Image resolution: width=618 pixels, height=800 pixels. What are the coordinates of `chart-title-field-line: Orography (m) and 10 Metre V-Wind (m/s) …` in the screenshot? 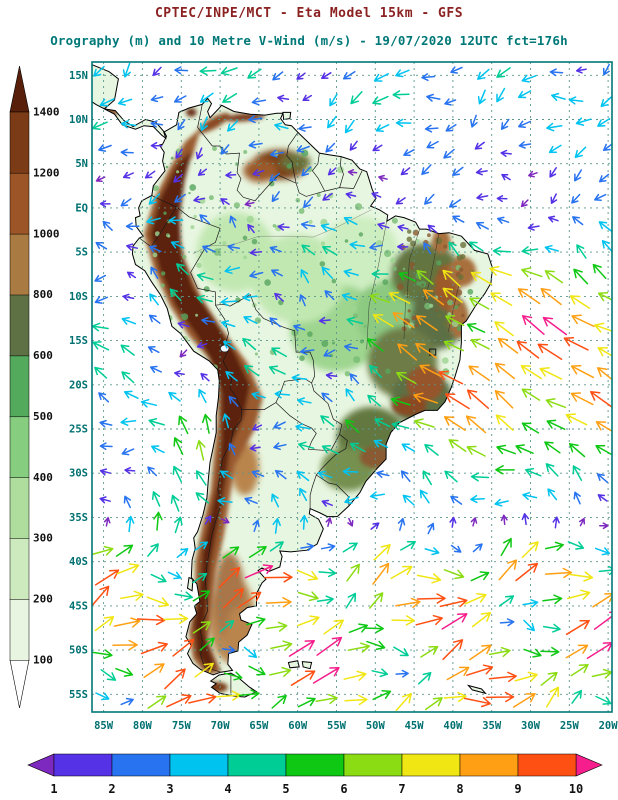 It's located at (309, 40).